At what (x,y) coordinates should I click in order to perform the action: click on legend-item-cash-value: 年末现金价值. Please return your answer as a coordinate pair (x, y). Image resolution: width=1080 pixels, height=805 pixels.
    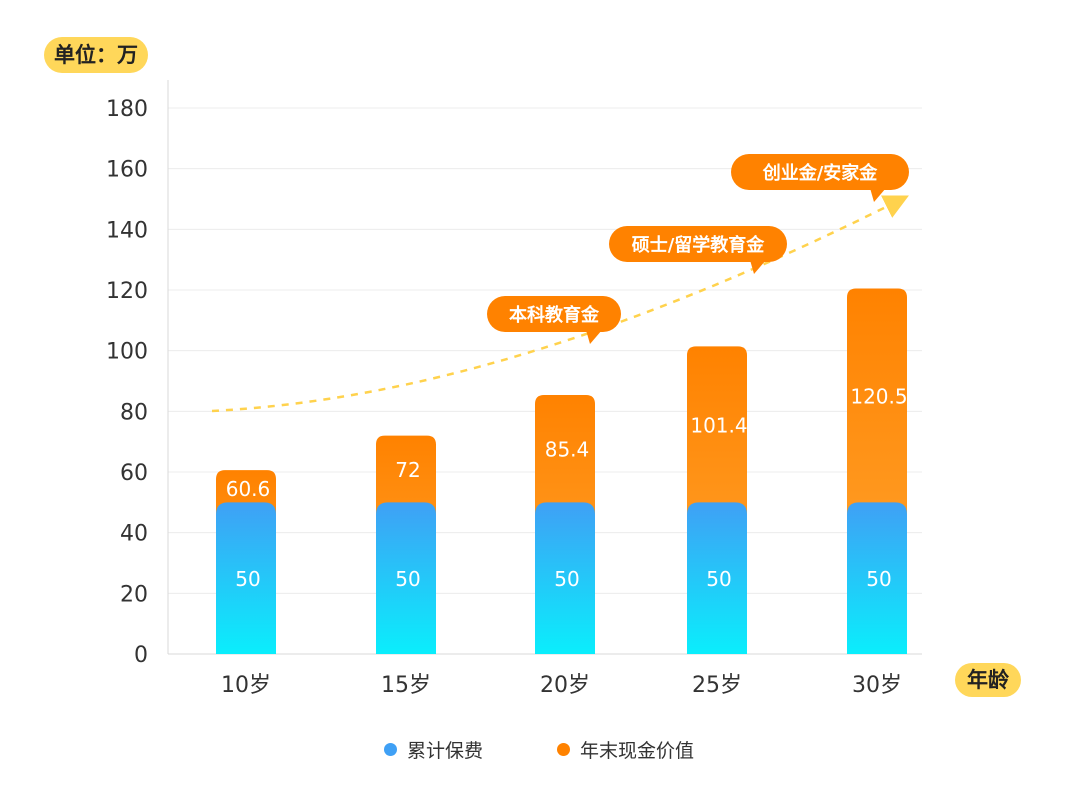
    Looking at the image, I should click on (625, 751).